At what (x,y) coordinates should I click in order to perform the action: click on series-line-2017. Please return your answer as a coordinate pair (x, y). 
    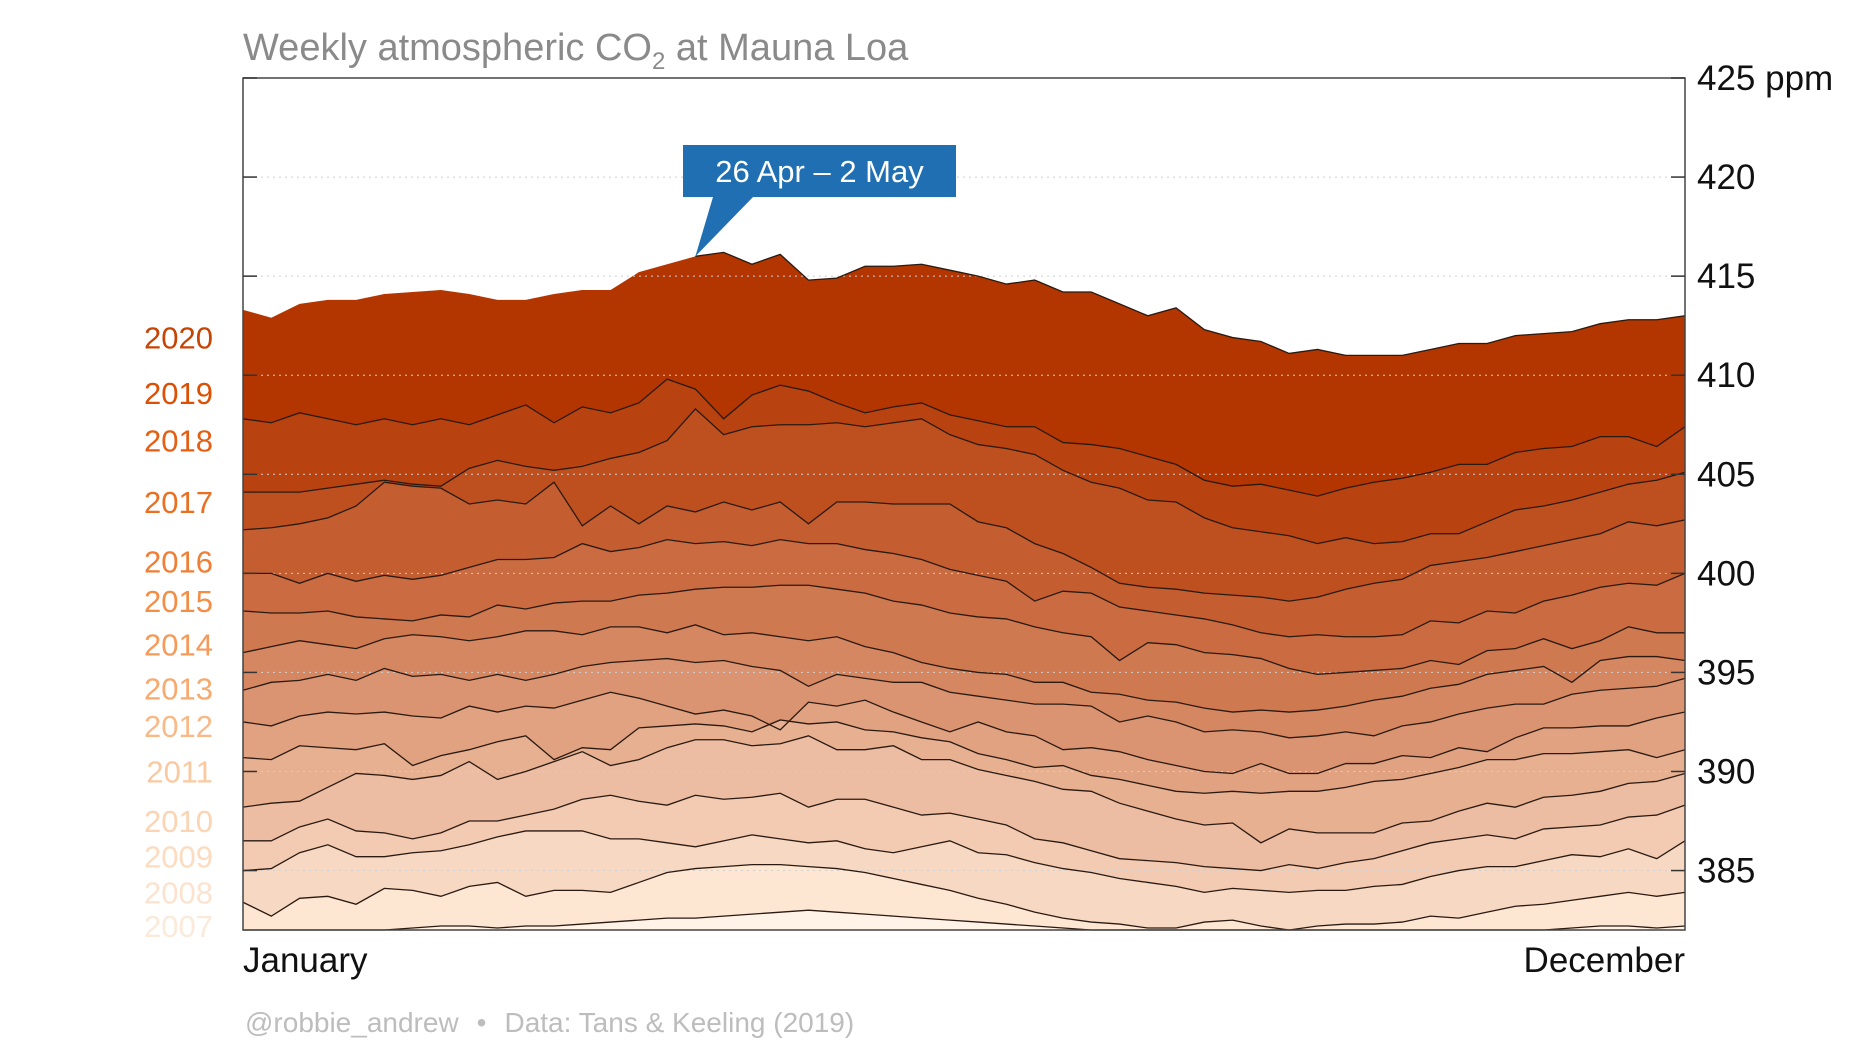
    Looking at the image, I should click on (964, 588).